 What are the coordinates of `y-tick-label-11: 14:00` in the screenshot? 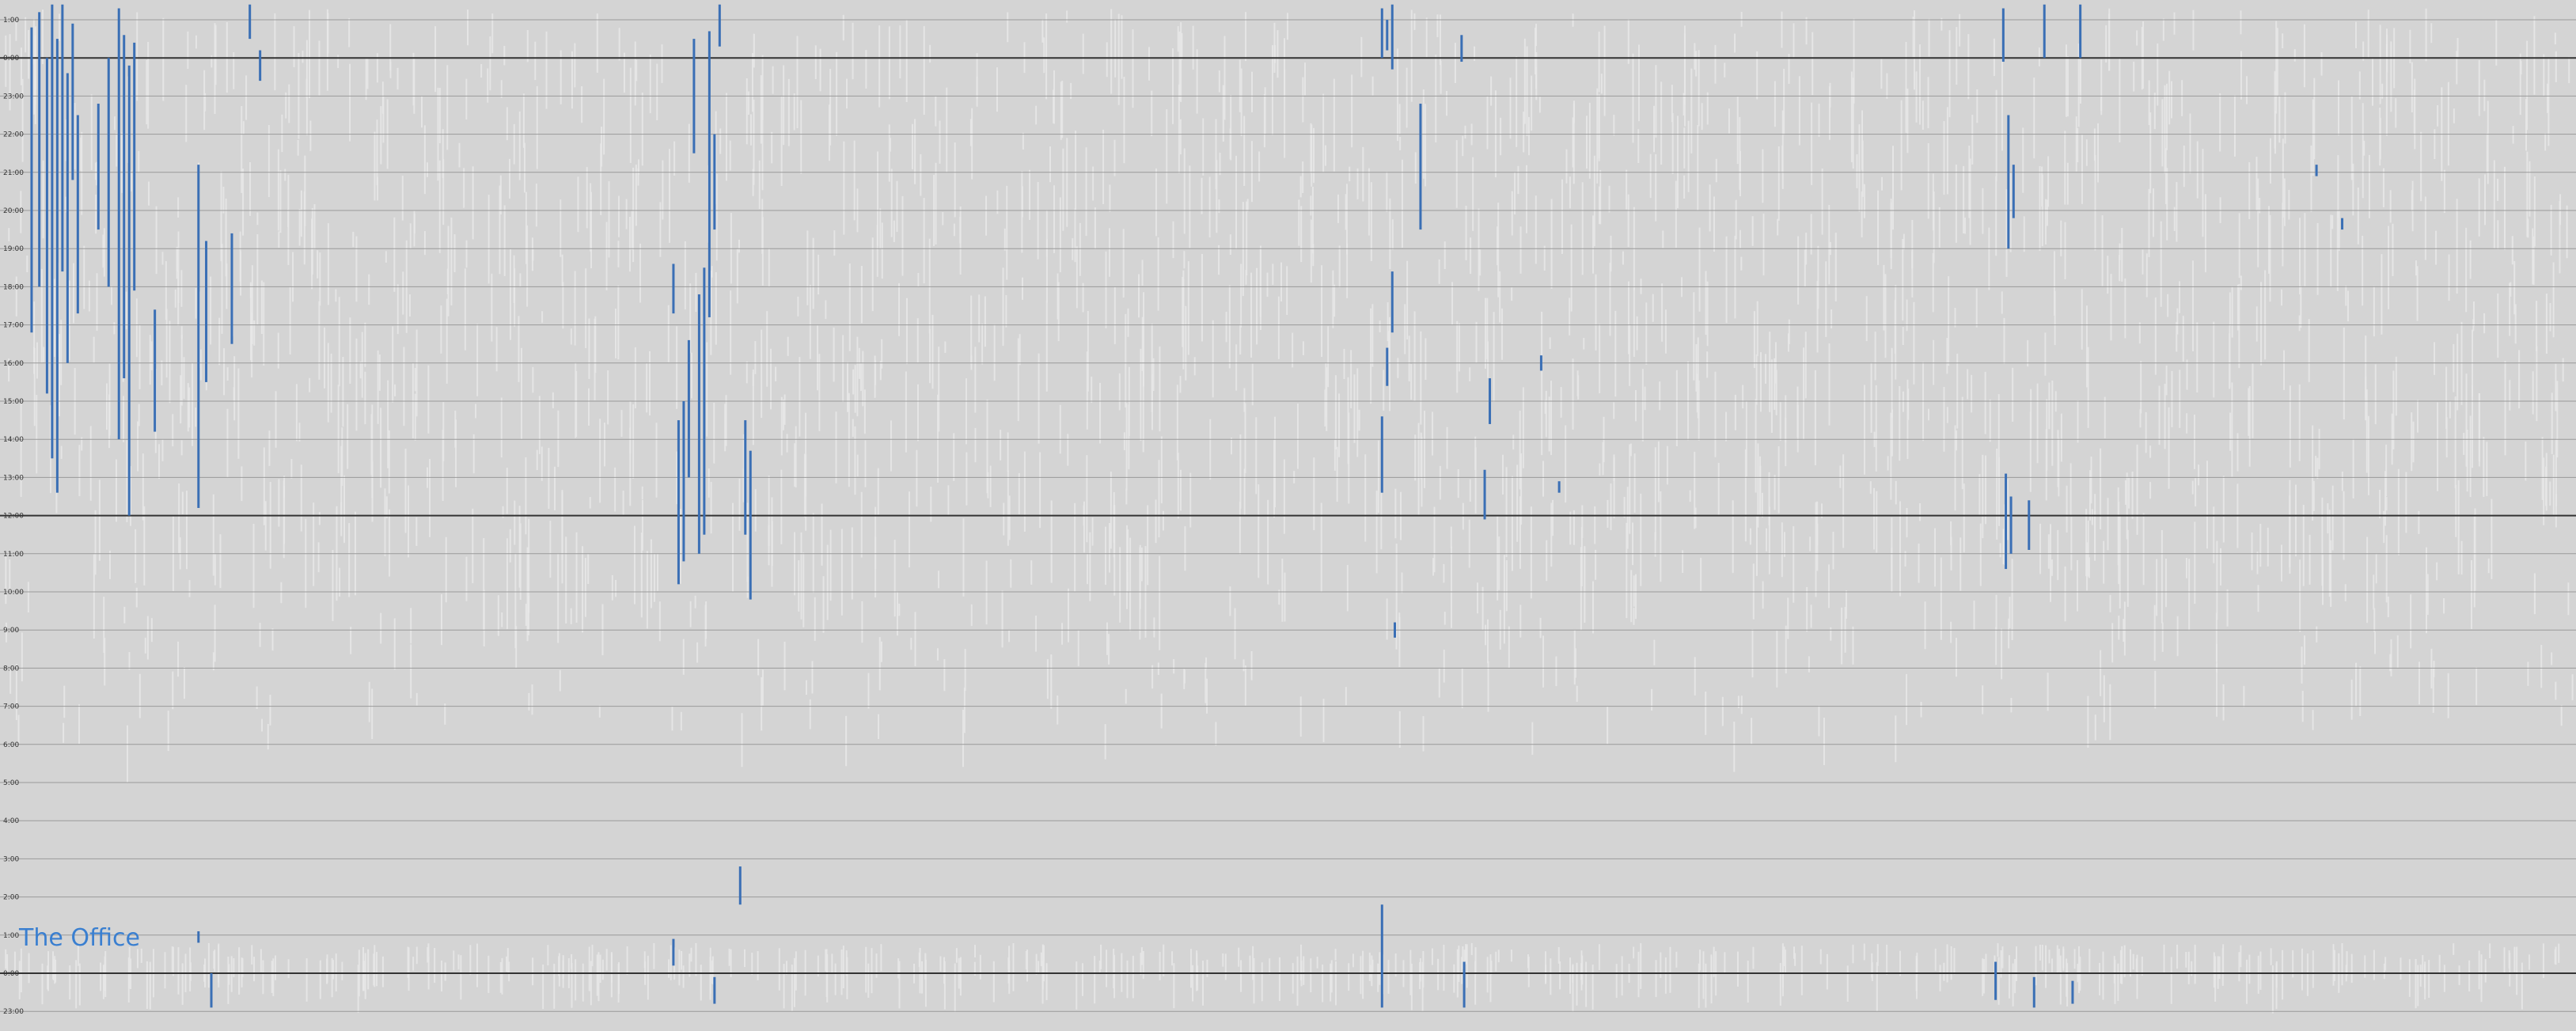 It's located at (13, 440).